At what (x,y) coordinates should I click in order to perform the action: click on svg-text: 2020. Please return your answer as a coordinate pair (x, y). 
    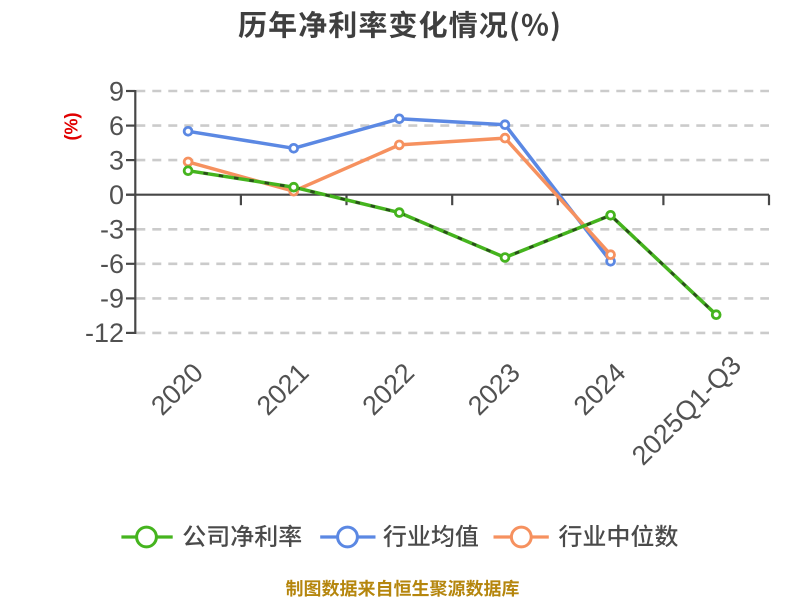
    Looking at the image, I should click on (177, 389).